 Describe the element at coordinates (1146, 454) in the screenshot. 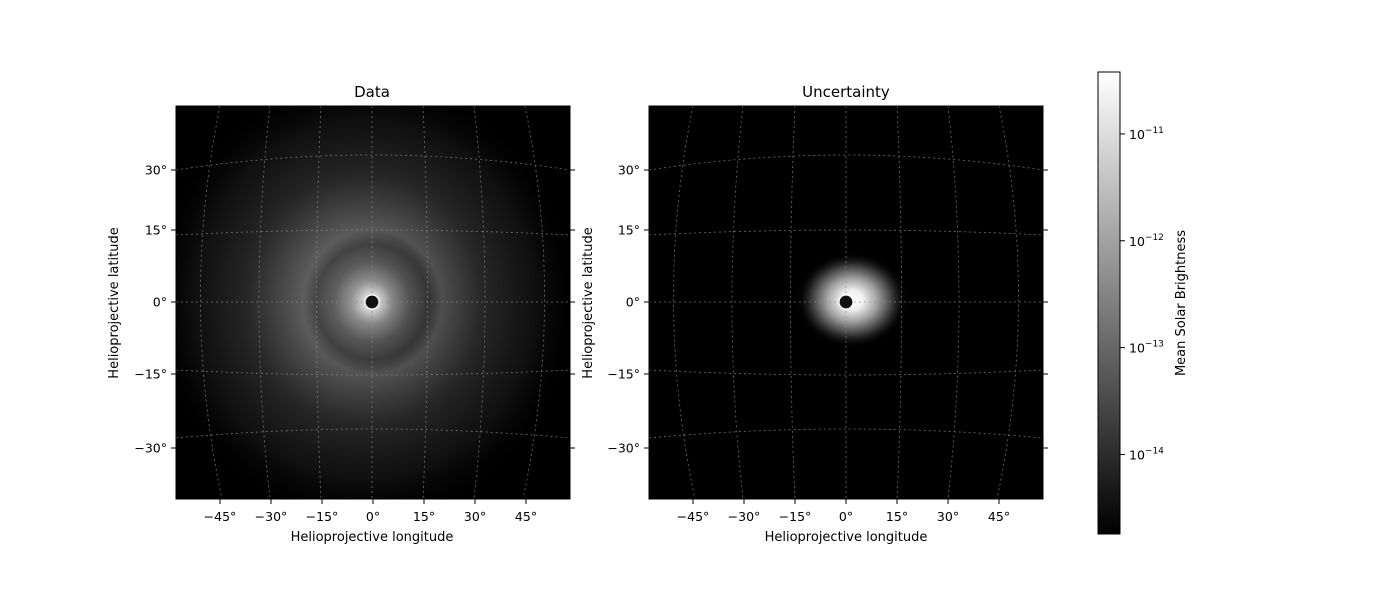

I see `colorbar-tick-label: 10−14` at that location.